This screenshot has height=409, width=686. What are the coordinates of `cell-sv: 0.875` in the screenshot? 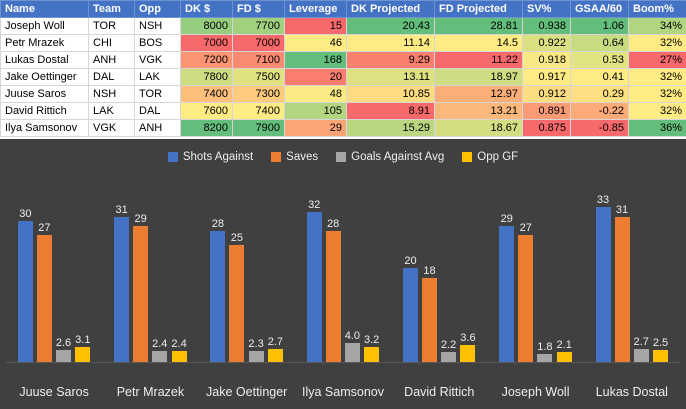 It's located at (547, 128).